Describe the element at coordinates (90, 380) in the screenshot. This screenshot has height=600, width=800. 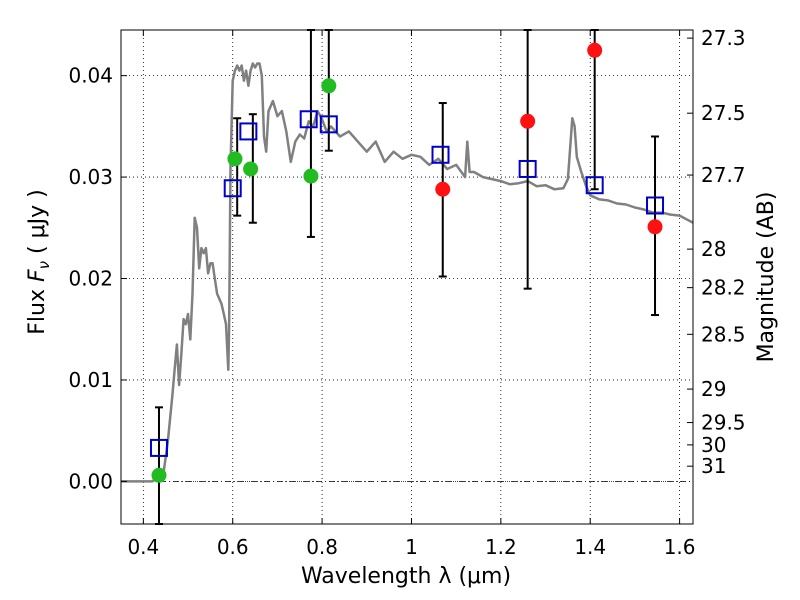
I see `y-tick-label: 0.01` at that location.